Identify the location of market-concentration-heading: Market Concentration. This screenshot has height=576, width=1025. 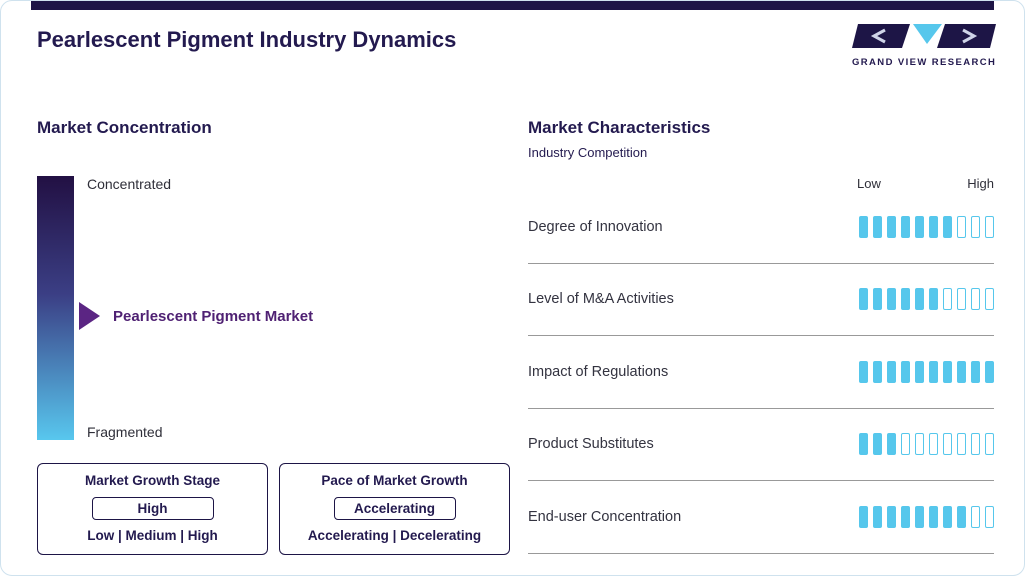
(124, 127).